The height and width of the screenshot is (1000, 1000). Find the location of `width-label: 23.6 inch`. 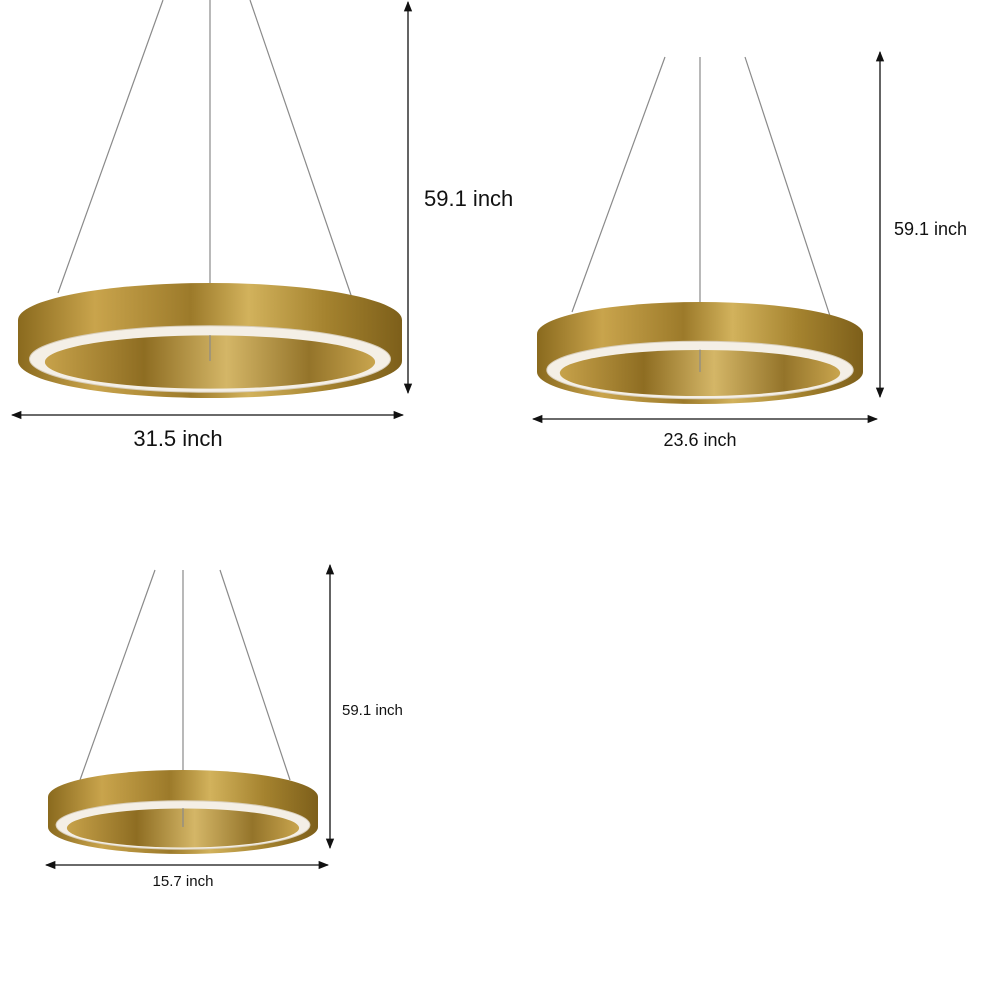

width-label: 23.6 inch is located at coordinates (699, 440).